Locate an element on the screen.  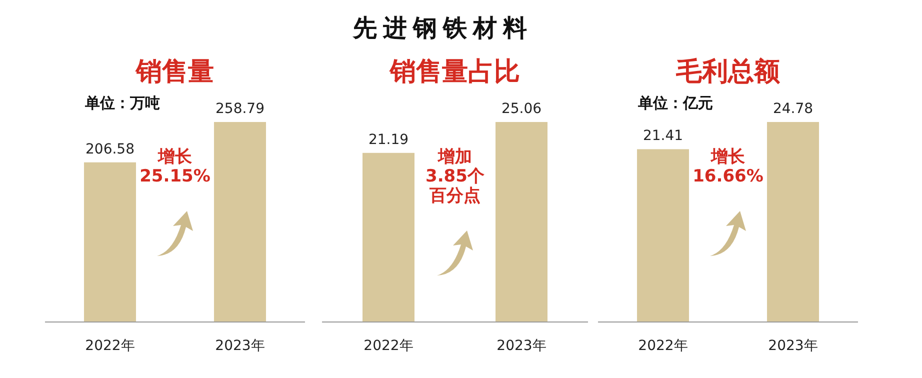
annotation: 百分点 is located at coordinates (455, 196).